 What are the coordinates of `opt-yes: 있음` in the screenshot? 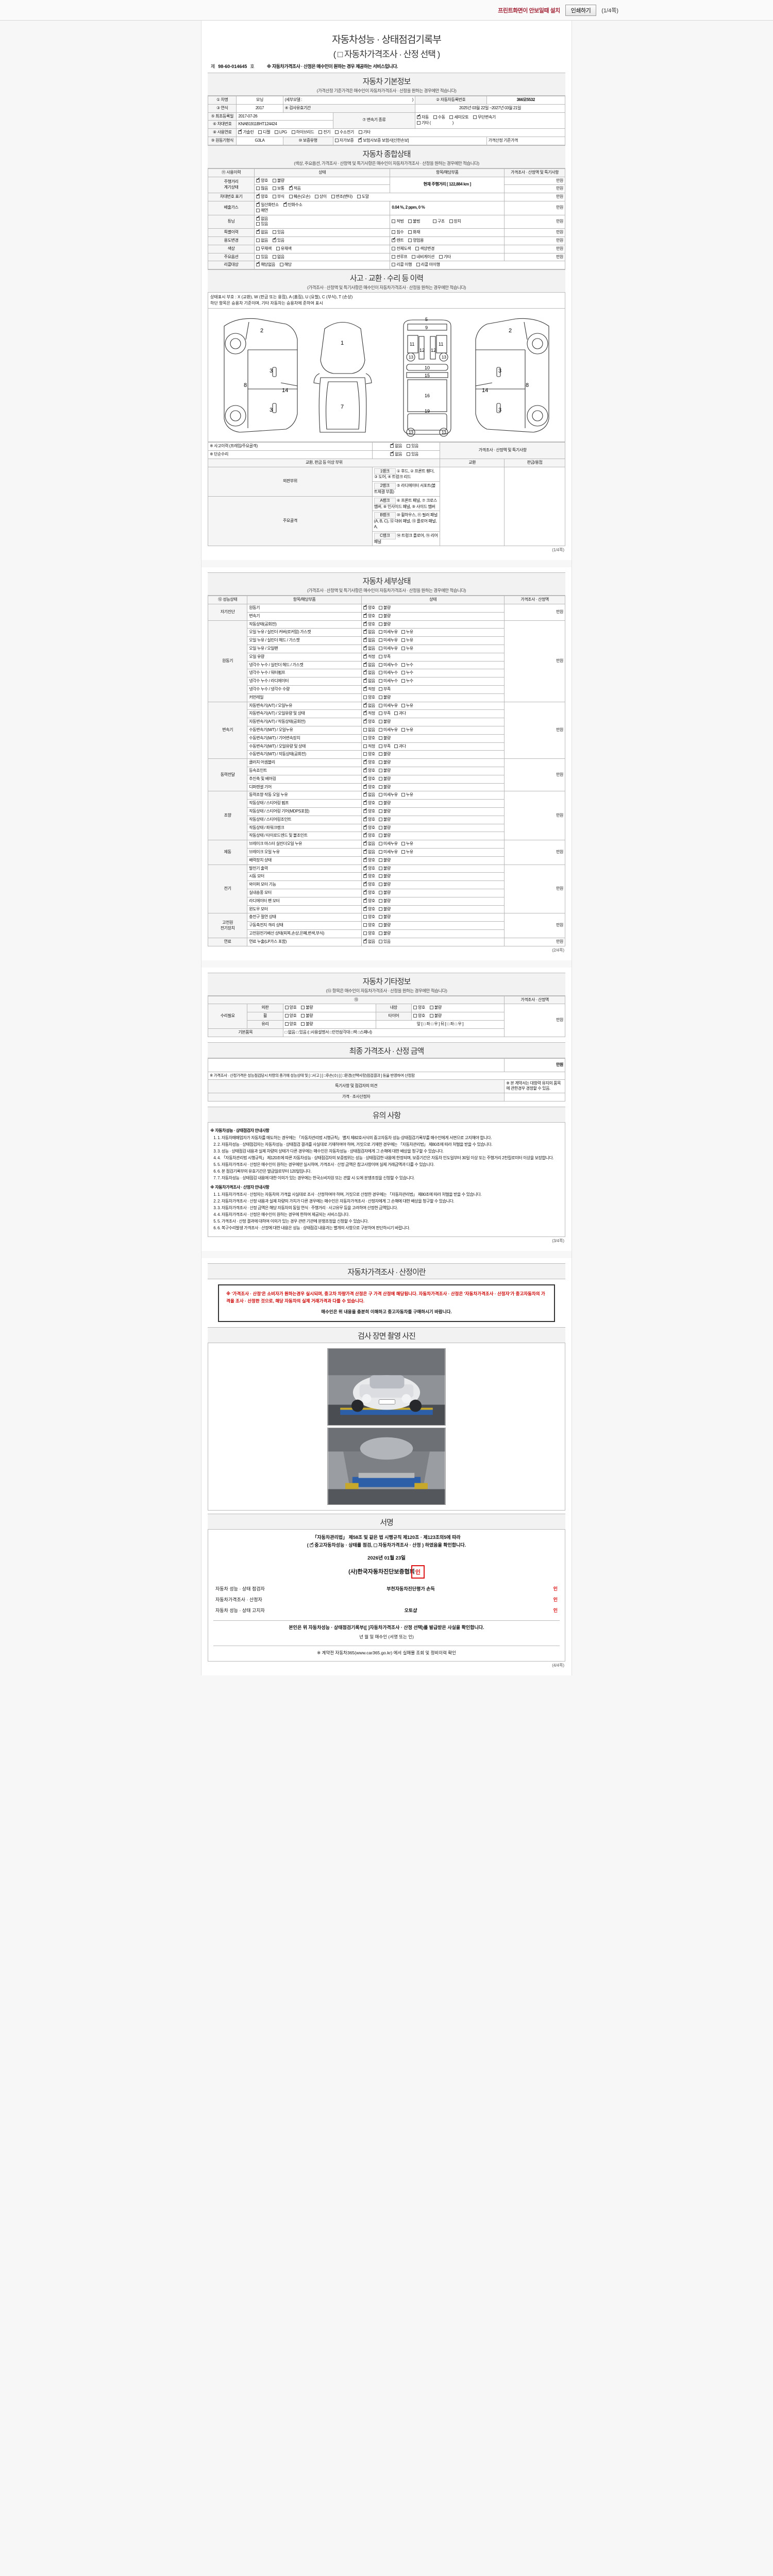 It's located at (262, 257).